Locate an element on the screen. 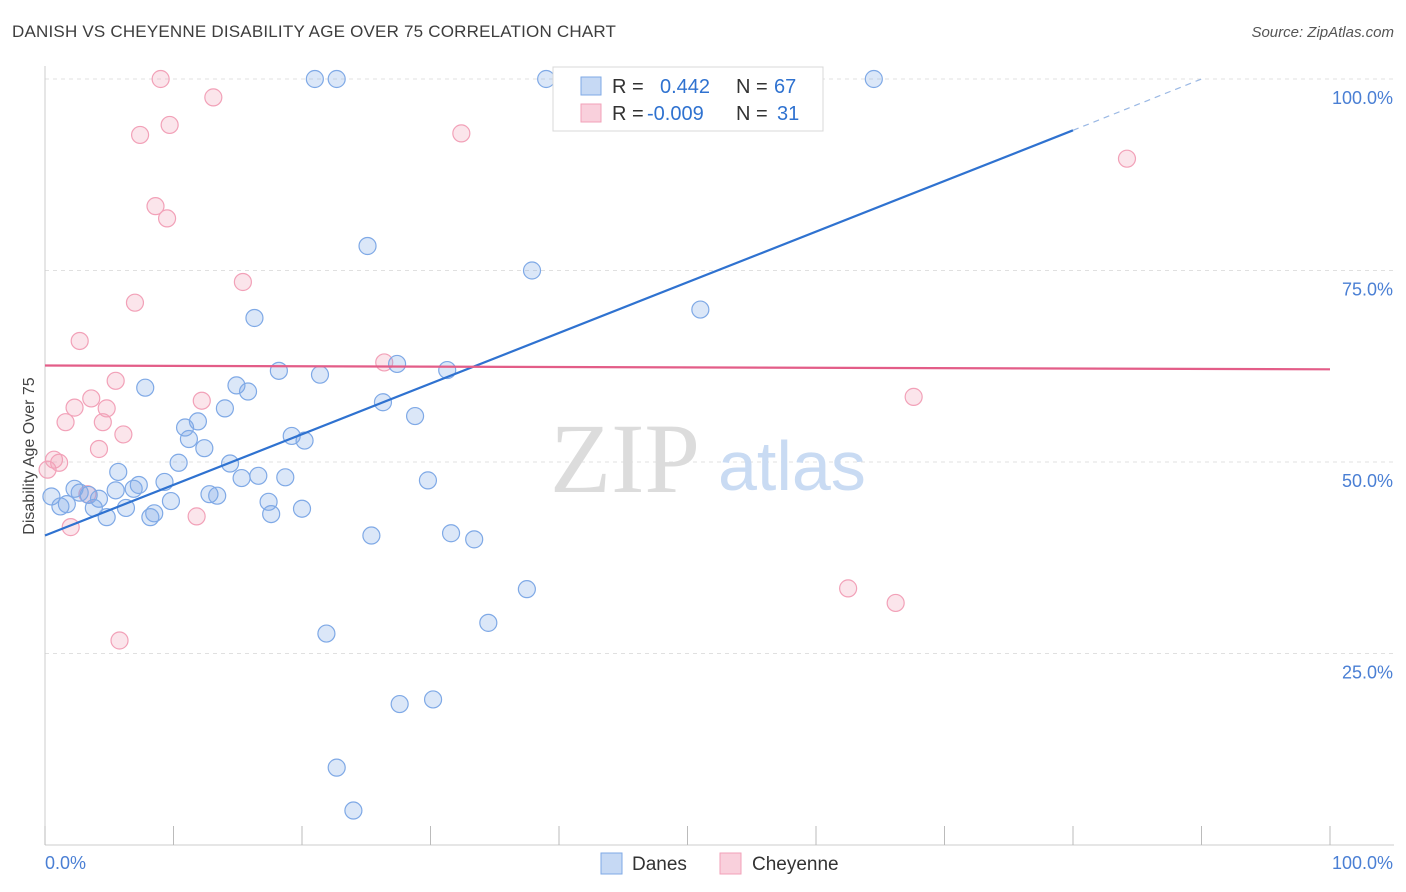 Image resolution: width=1406 pixels, height=892 pixels. stats-box: R = 0.442 N = 67 R = -0.009 N = 31 is located at coordinates (688, 99).